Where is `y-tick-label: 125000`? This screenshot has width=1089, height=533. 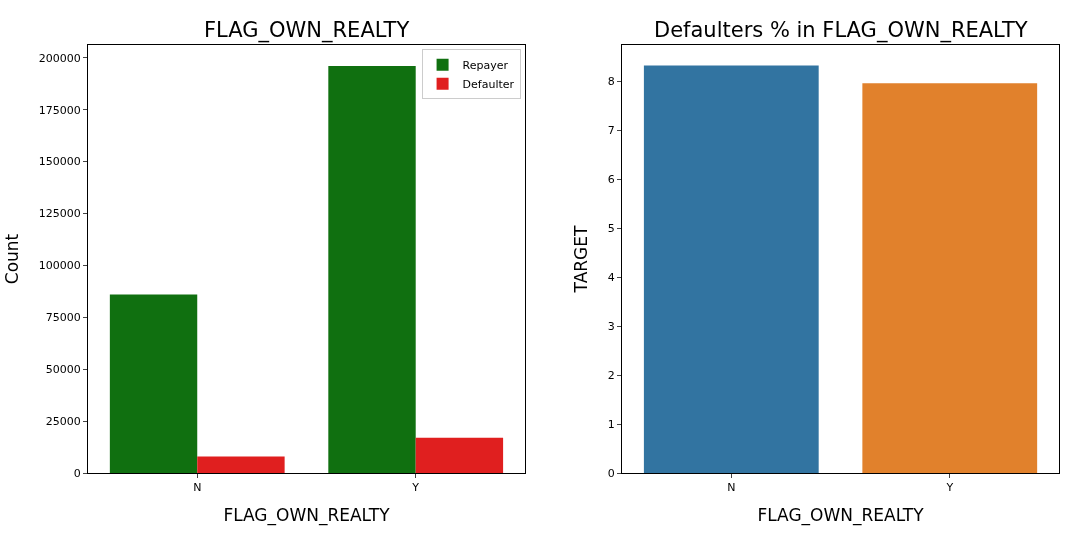 y-tick-label: 125000 is located at coordinates (59, 214).